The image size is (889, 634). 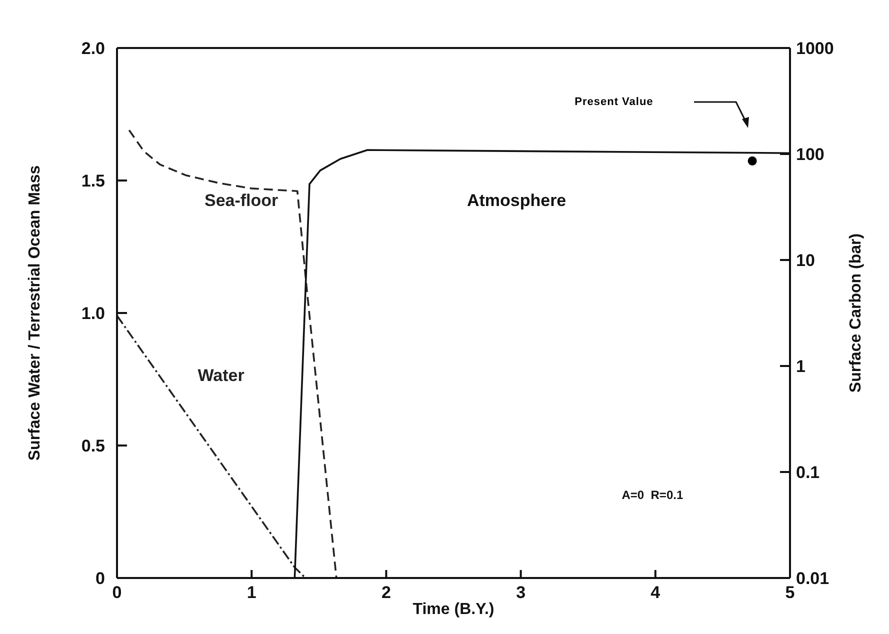 I want to click on y-axis-title: Surface Water / Terrestrial Ocean Mass, so click(x=35, y=313).